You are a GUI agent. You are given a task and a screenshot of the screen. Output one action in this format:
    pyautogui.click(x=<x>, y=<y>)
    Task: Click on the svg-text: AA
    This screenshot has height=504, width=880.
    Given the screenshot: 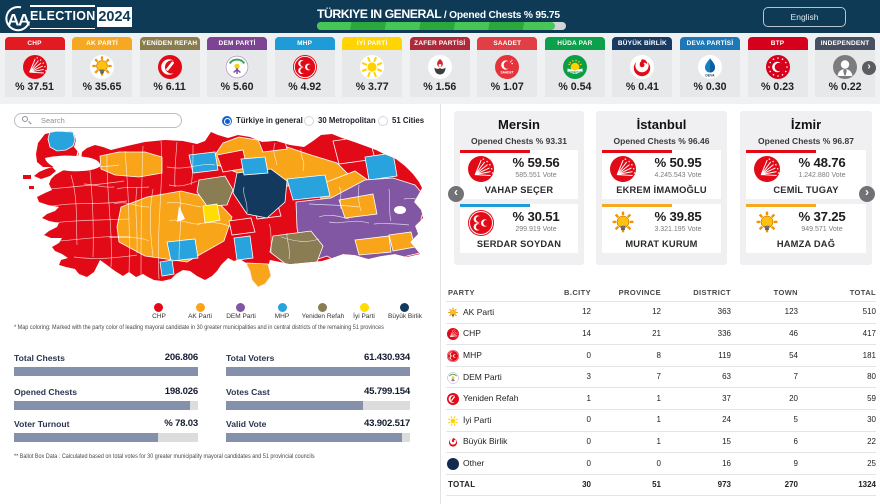 What is the action you would take?
    pyautogui.click(x=18, y=20)
    